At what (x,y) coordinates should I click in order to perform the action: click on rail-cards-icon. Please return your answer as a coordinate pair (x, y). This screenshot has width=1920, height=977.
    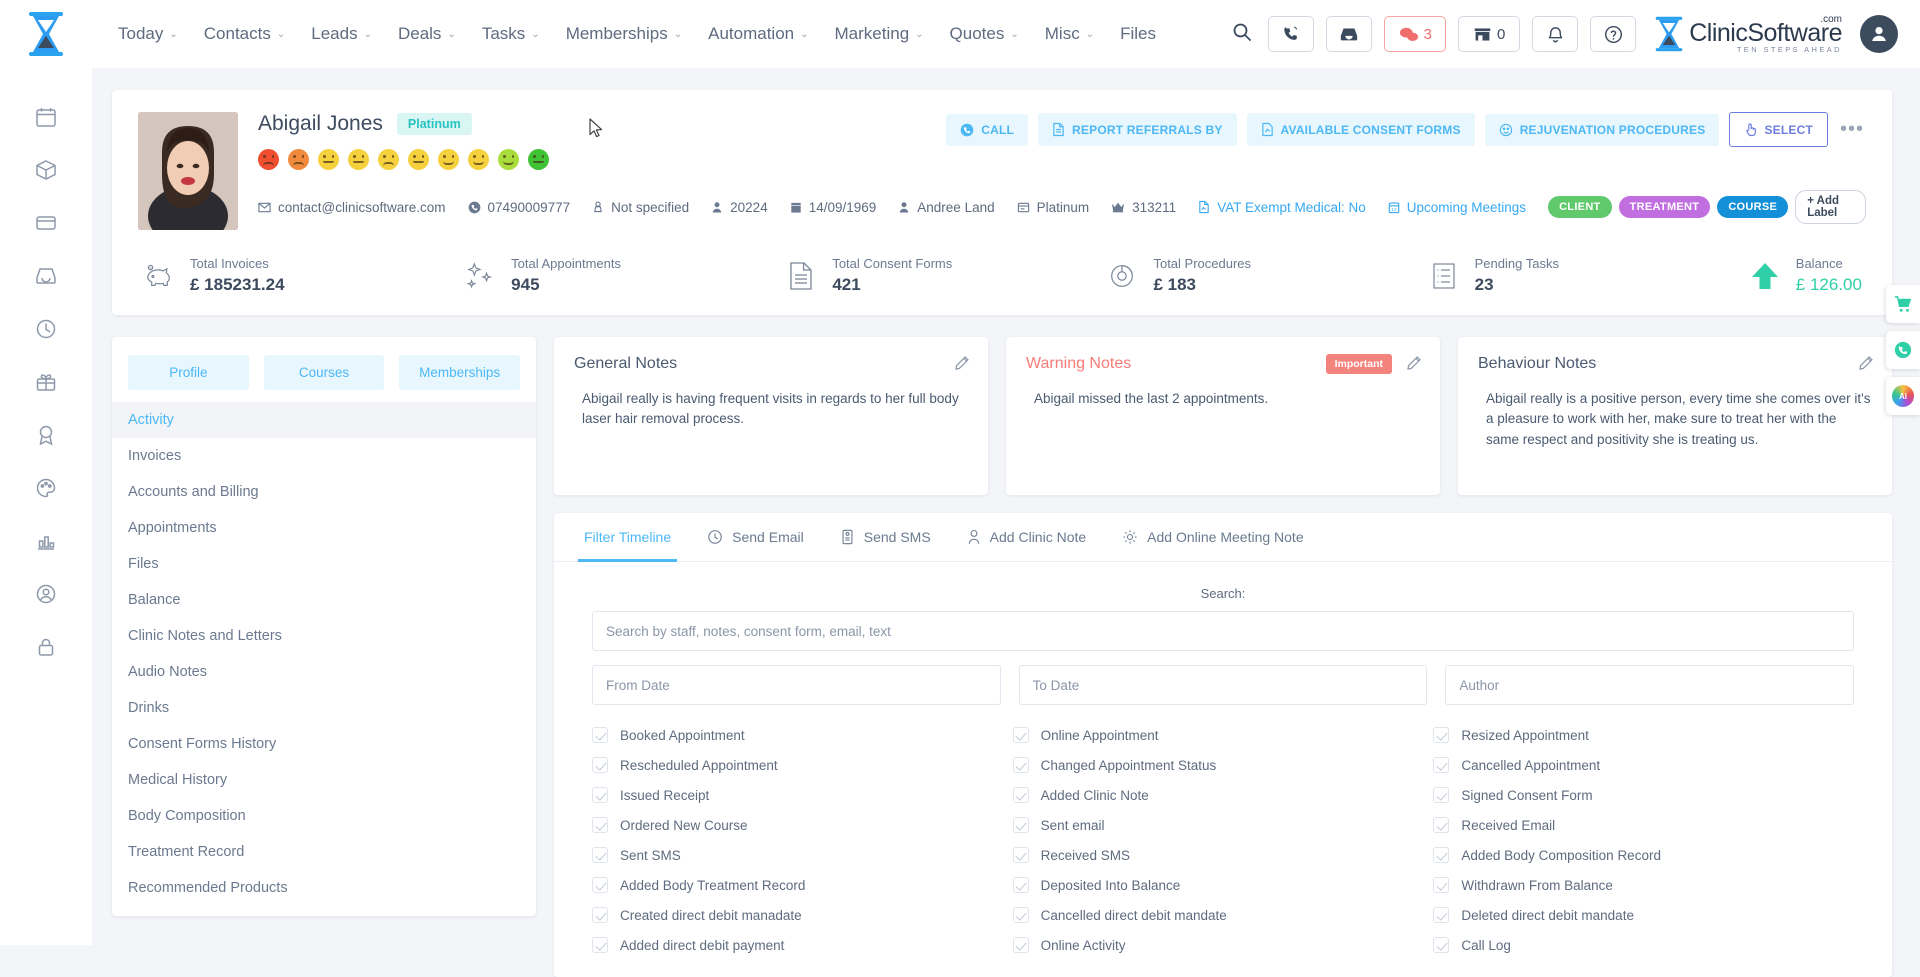
    Looking at the image, I should click on (46, 225).